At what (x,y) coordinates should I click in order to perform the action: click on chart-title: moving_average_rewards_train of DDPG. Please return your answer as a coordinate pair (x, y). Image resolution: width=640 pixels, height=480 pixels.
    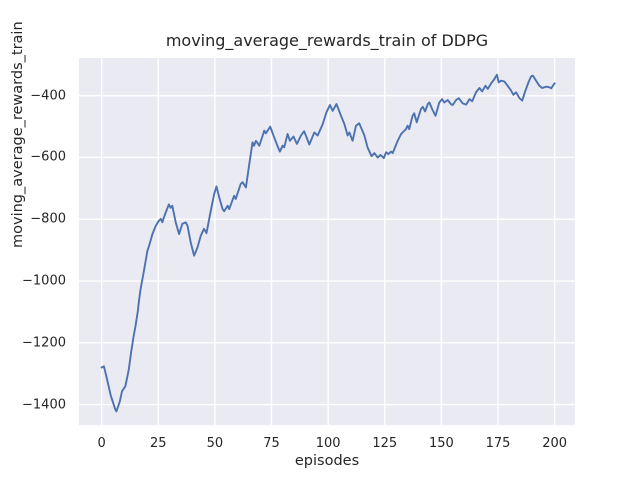
    Looking at the image, I should click on (327, 40).